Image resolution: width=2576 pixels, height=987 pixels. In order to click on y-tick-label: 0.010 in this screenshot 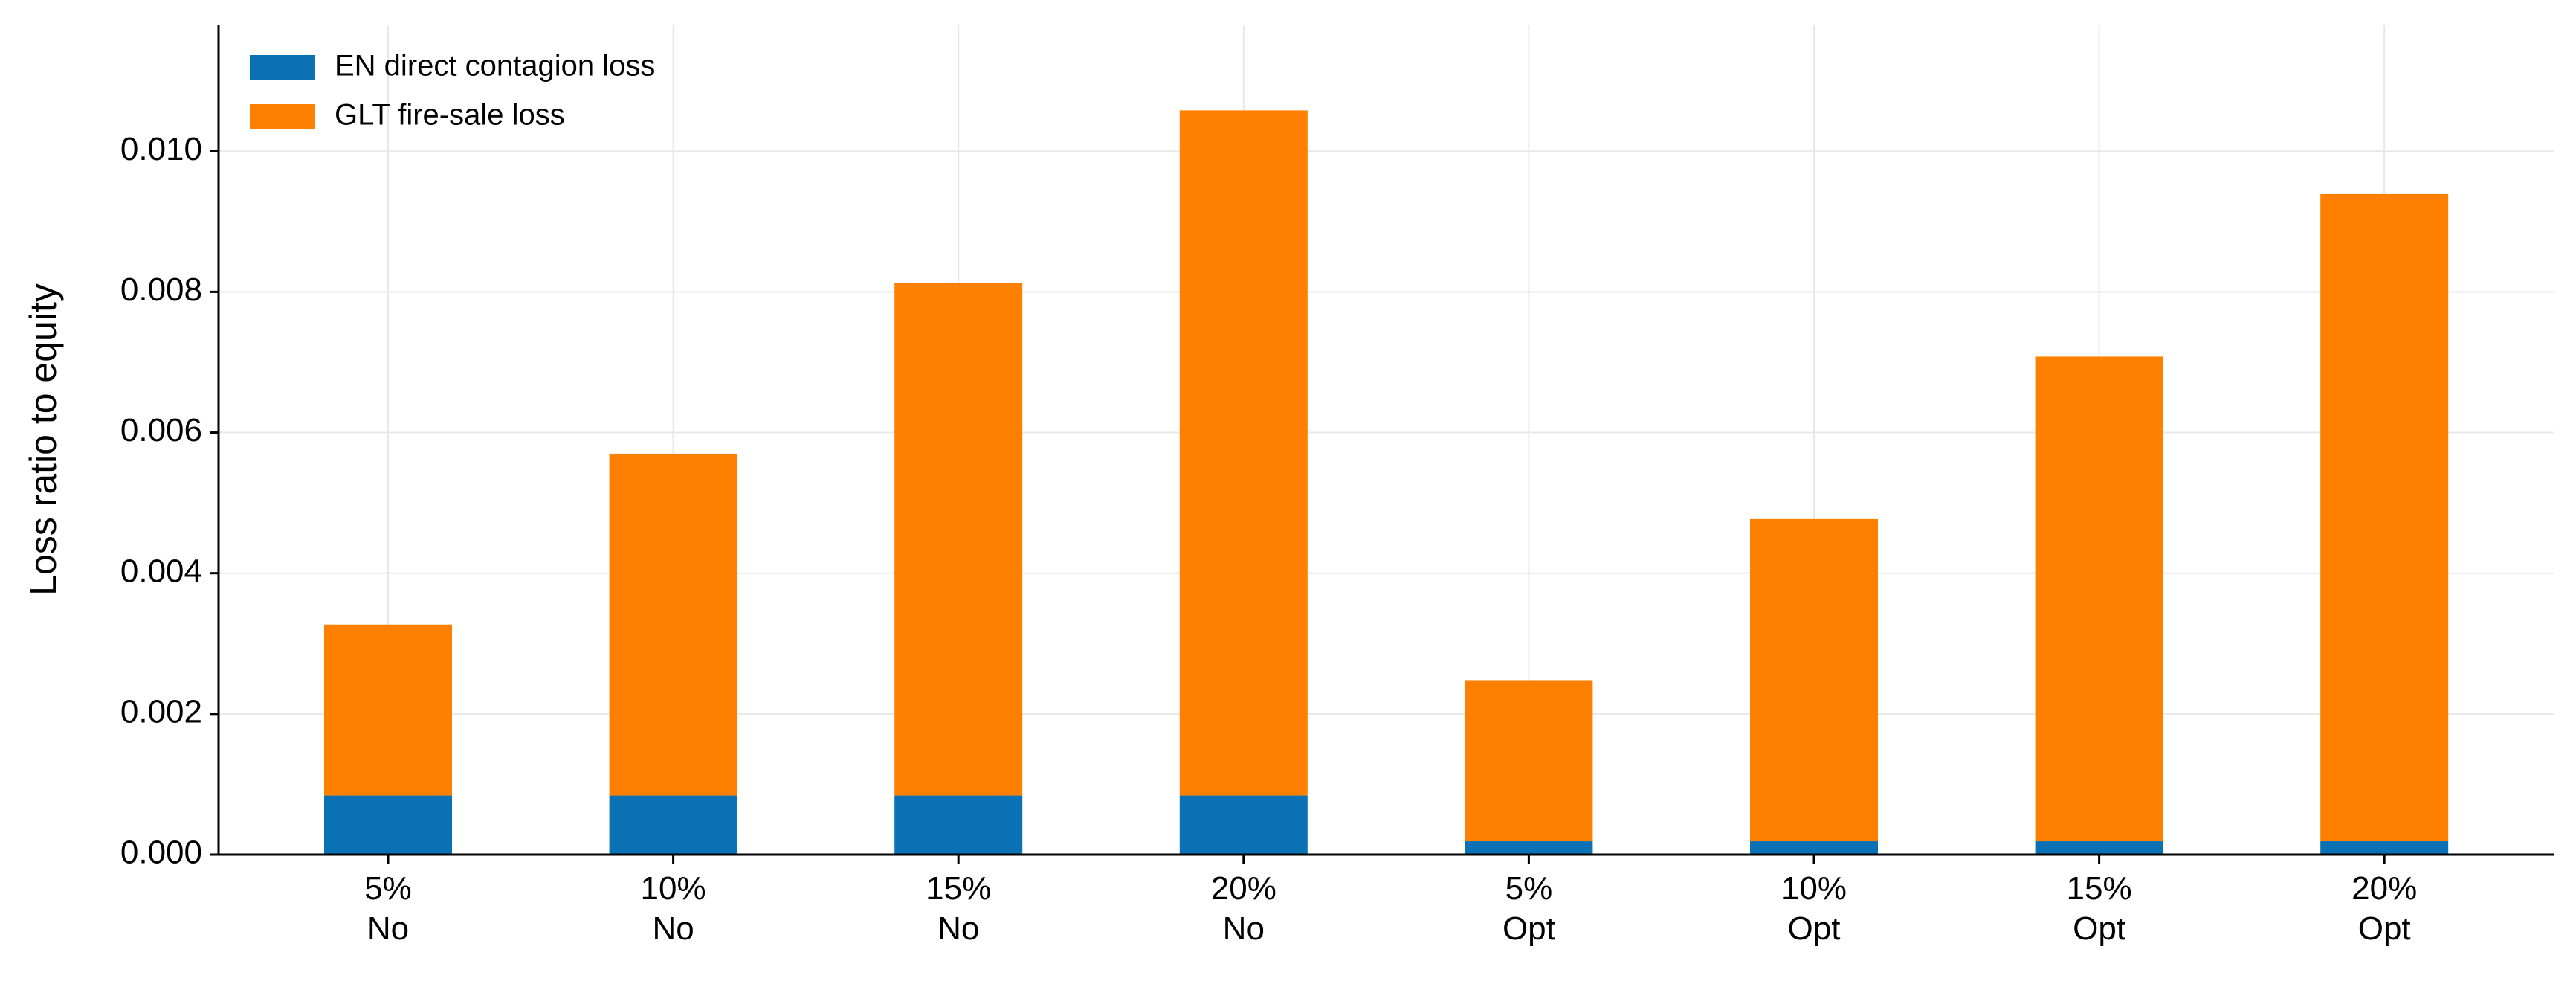, I will do `click(161, 149)`.